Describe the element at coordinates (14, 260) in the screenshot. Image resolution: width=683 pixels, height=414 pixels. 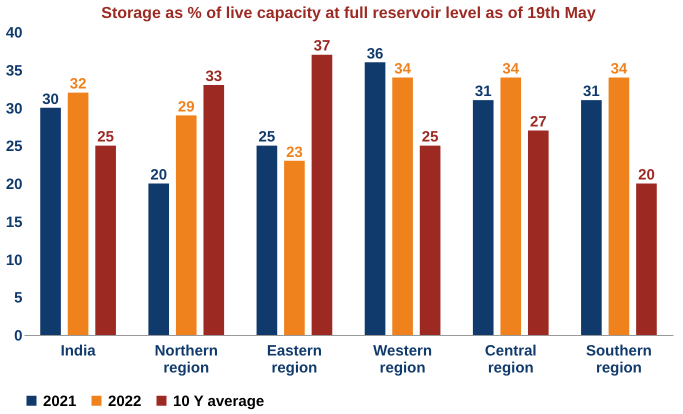
I see `y-tick-label: 10` at that location.